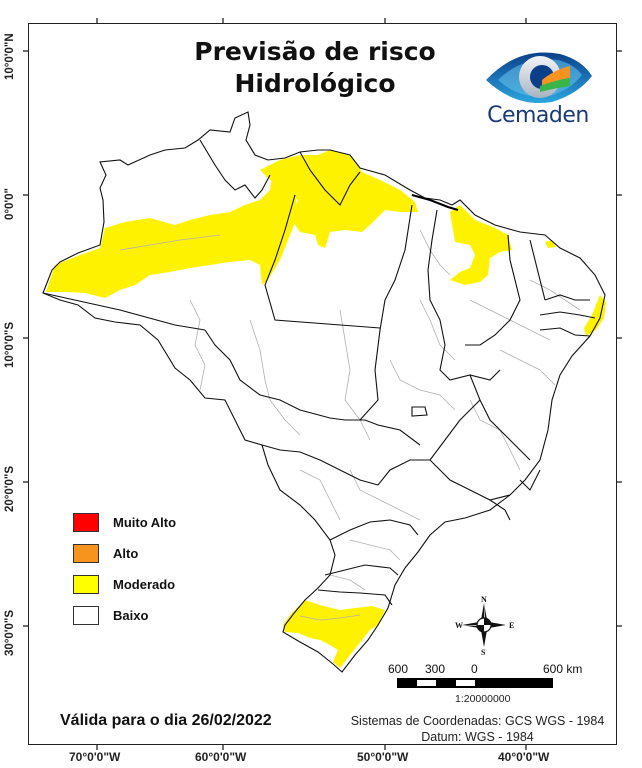 This screenshot has height=768, width=642. I want to click on swatch-muito-alto, so click(86, 522).